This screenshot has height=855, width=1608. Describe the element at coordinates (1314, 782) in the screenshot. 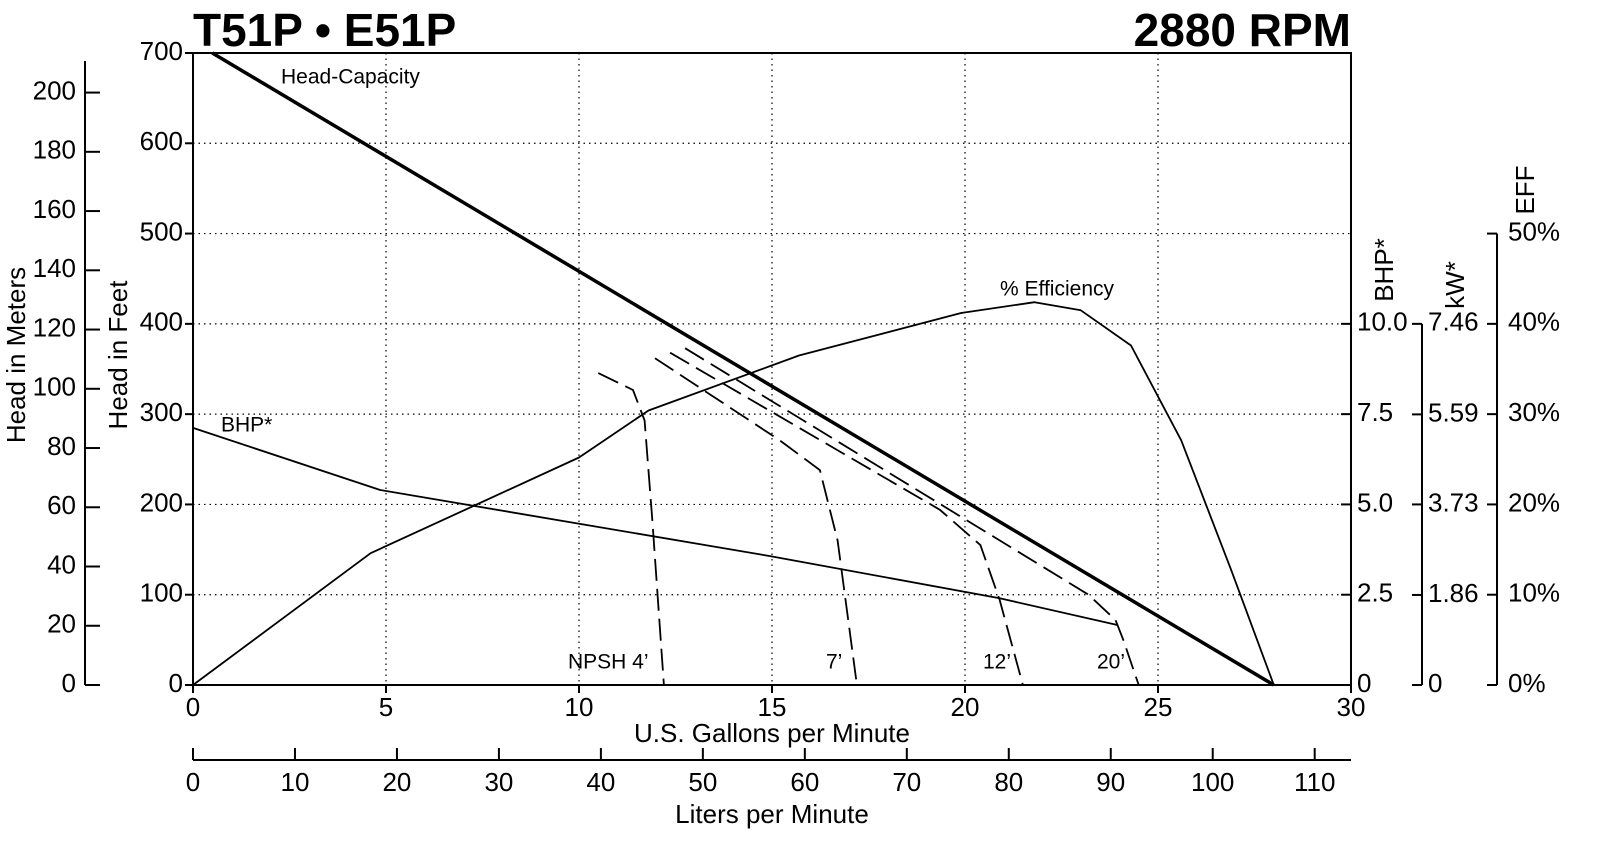

I see `liters-tick-label: 110` at that location.